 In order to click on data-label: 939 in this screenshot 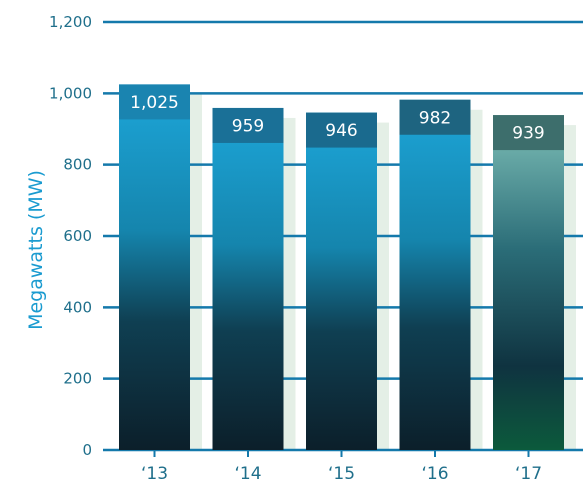, I will do `click(528, 134)`.